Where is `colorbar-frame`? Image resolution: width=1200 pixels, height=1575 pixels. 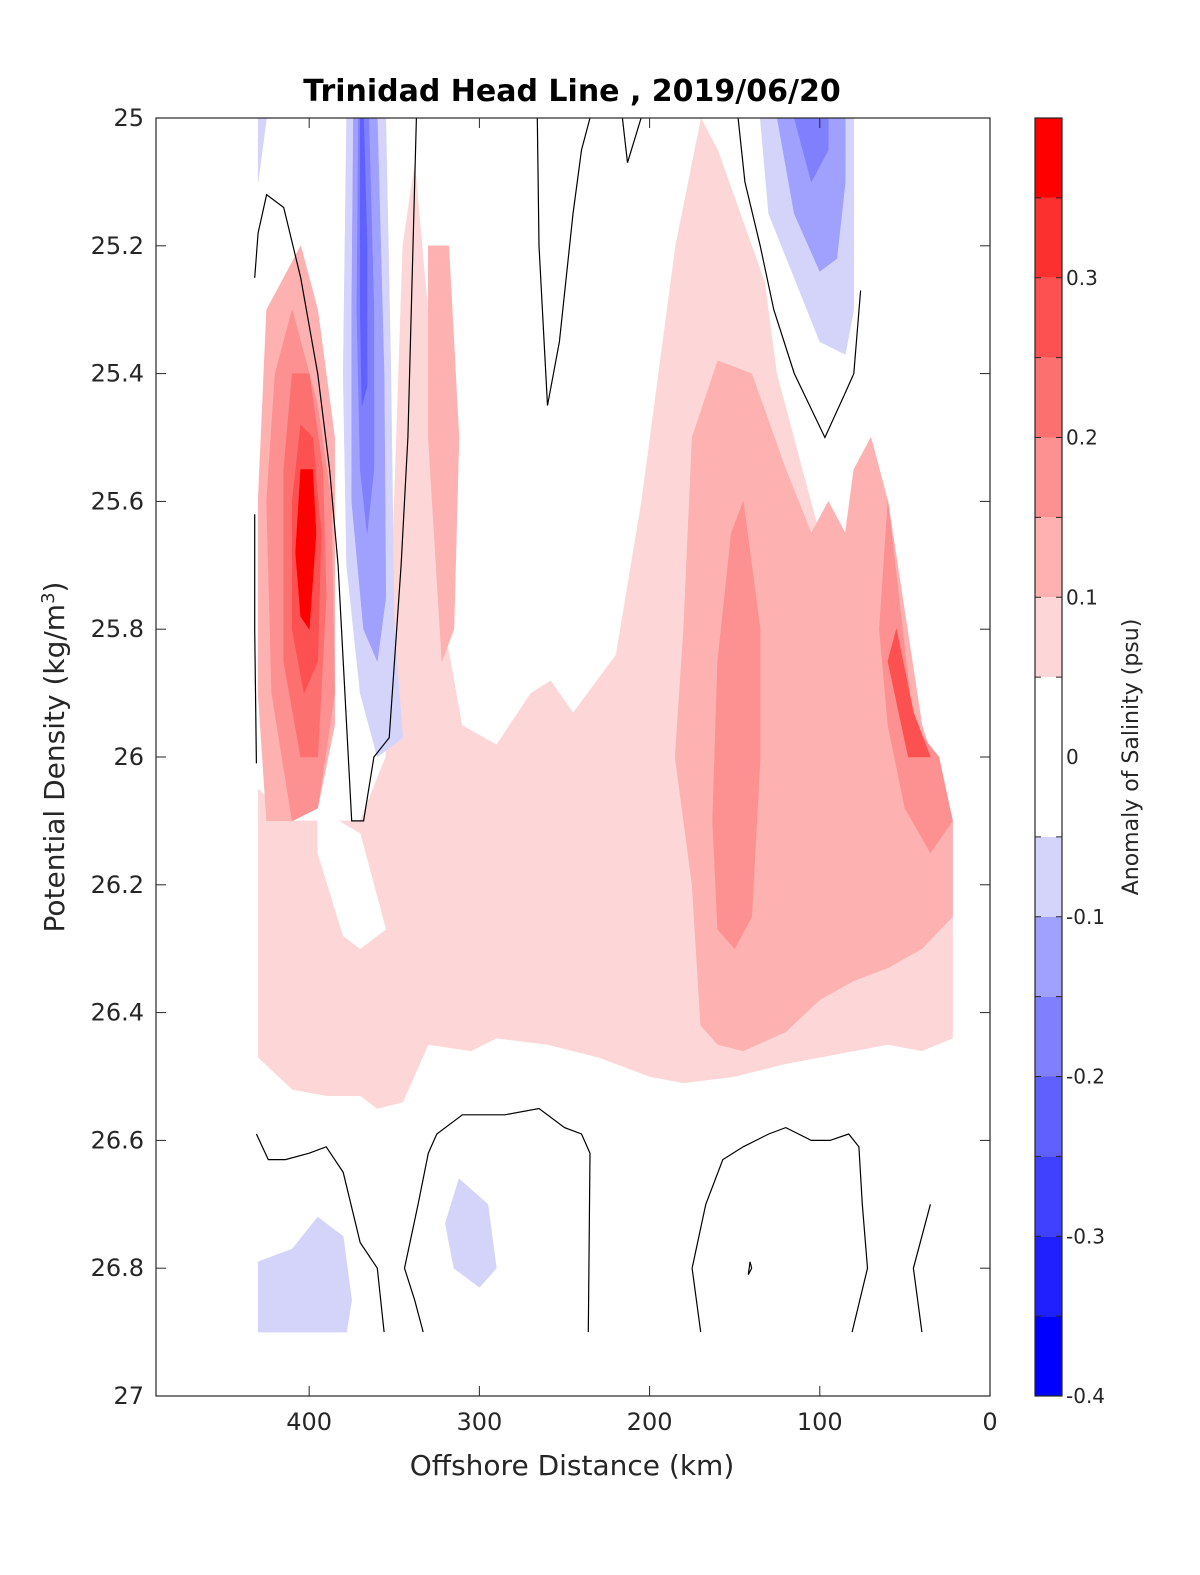
colorbar-frame is located at coordinates (1048, 757).